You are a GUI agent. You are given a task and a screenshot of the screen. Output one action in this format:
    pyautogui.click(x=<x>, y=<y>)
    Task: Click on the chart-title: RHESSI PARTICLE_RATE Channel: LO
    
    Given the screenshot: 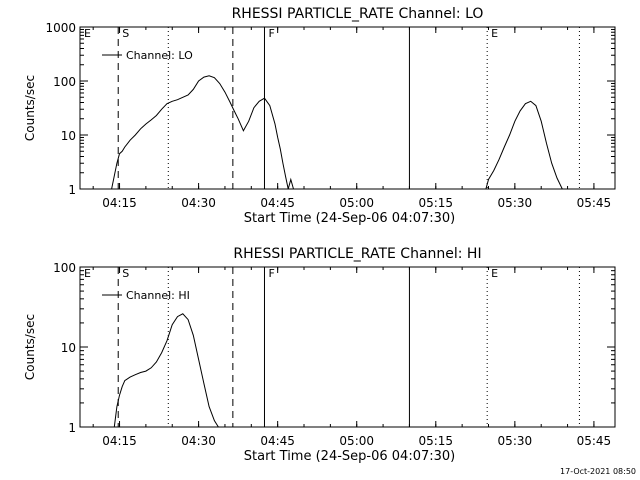 What is the action you would take?
    pyautogui.click(x=358, y=14)
    